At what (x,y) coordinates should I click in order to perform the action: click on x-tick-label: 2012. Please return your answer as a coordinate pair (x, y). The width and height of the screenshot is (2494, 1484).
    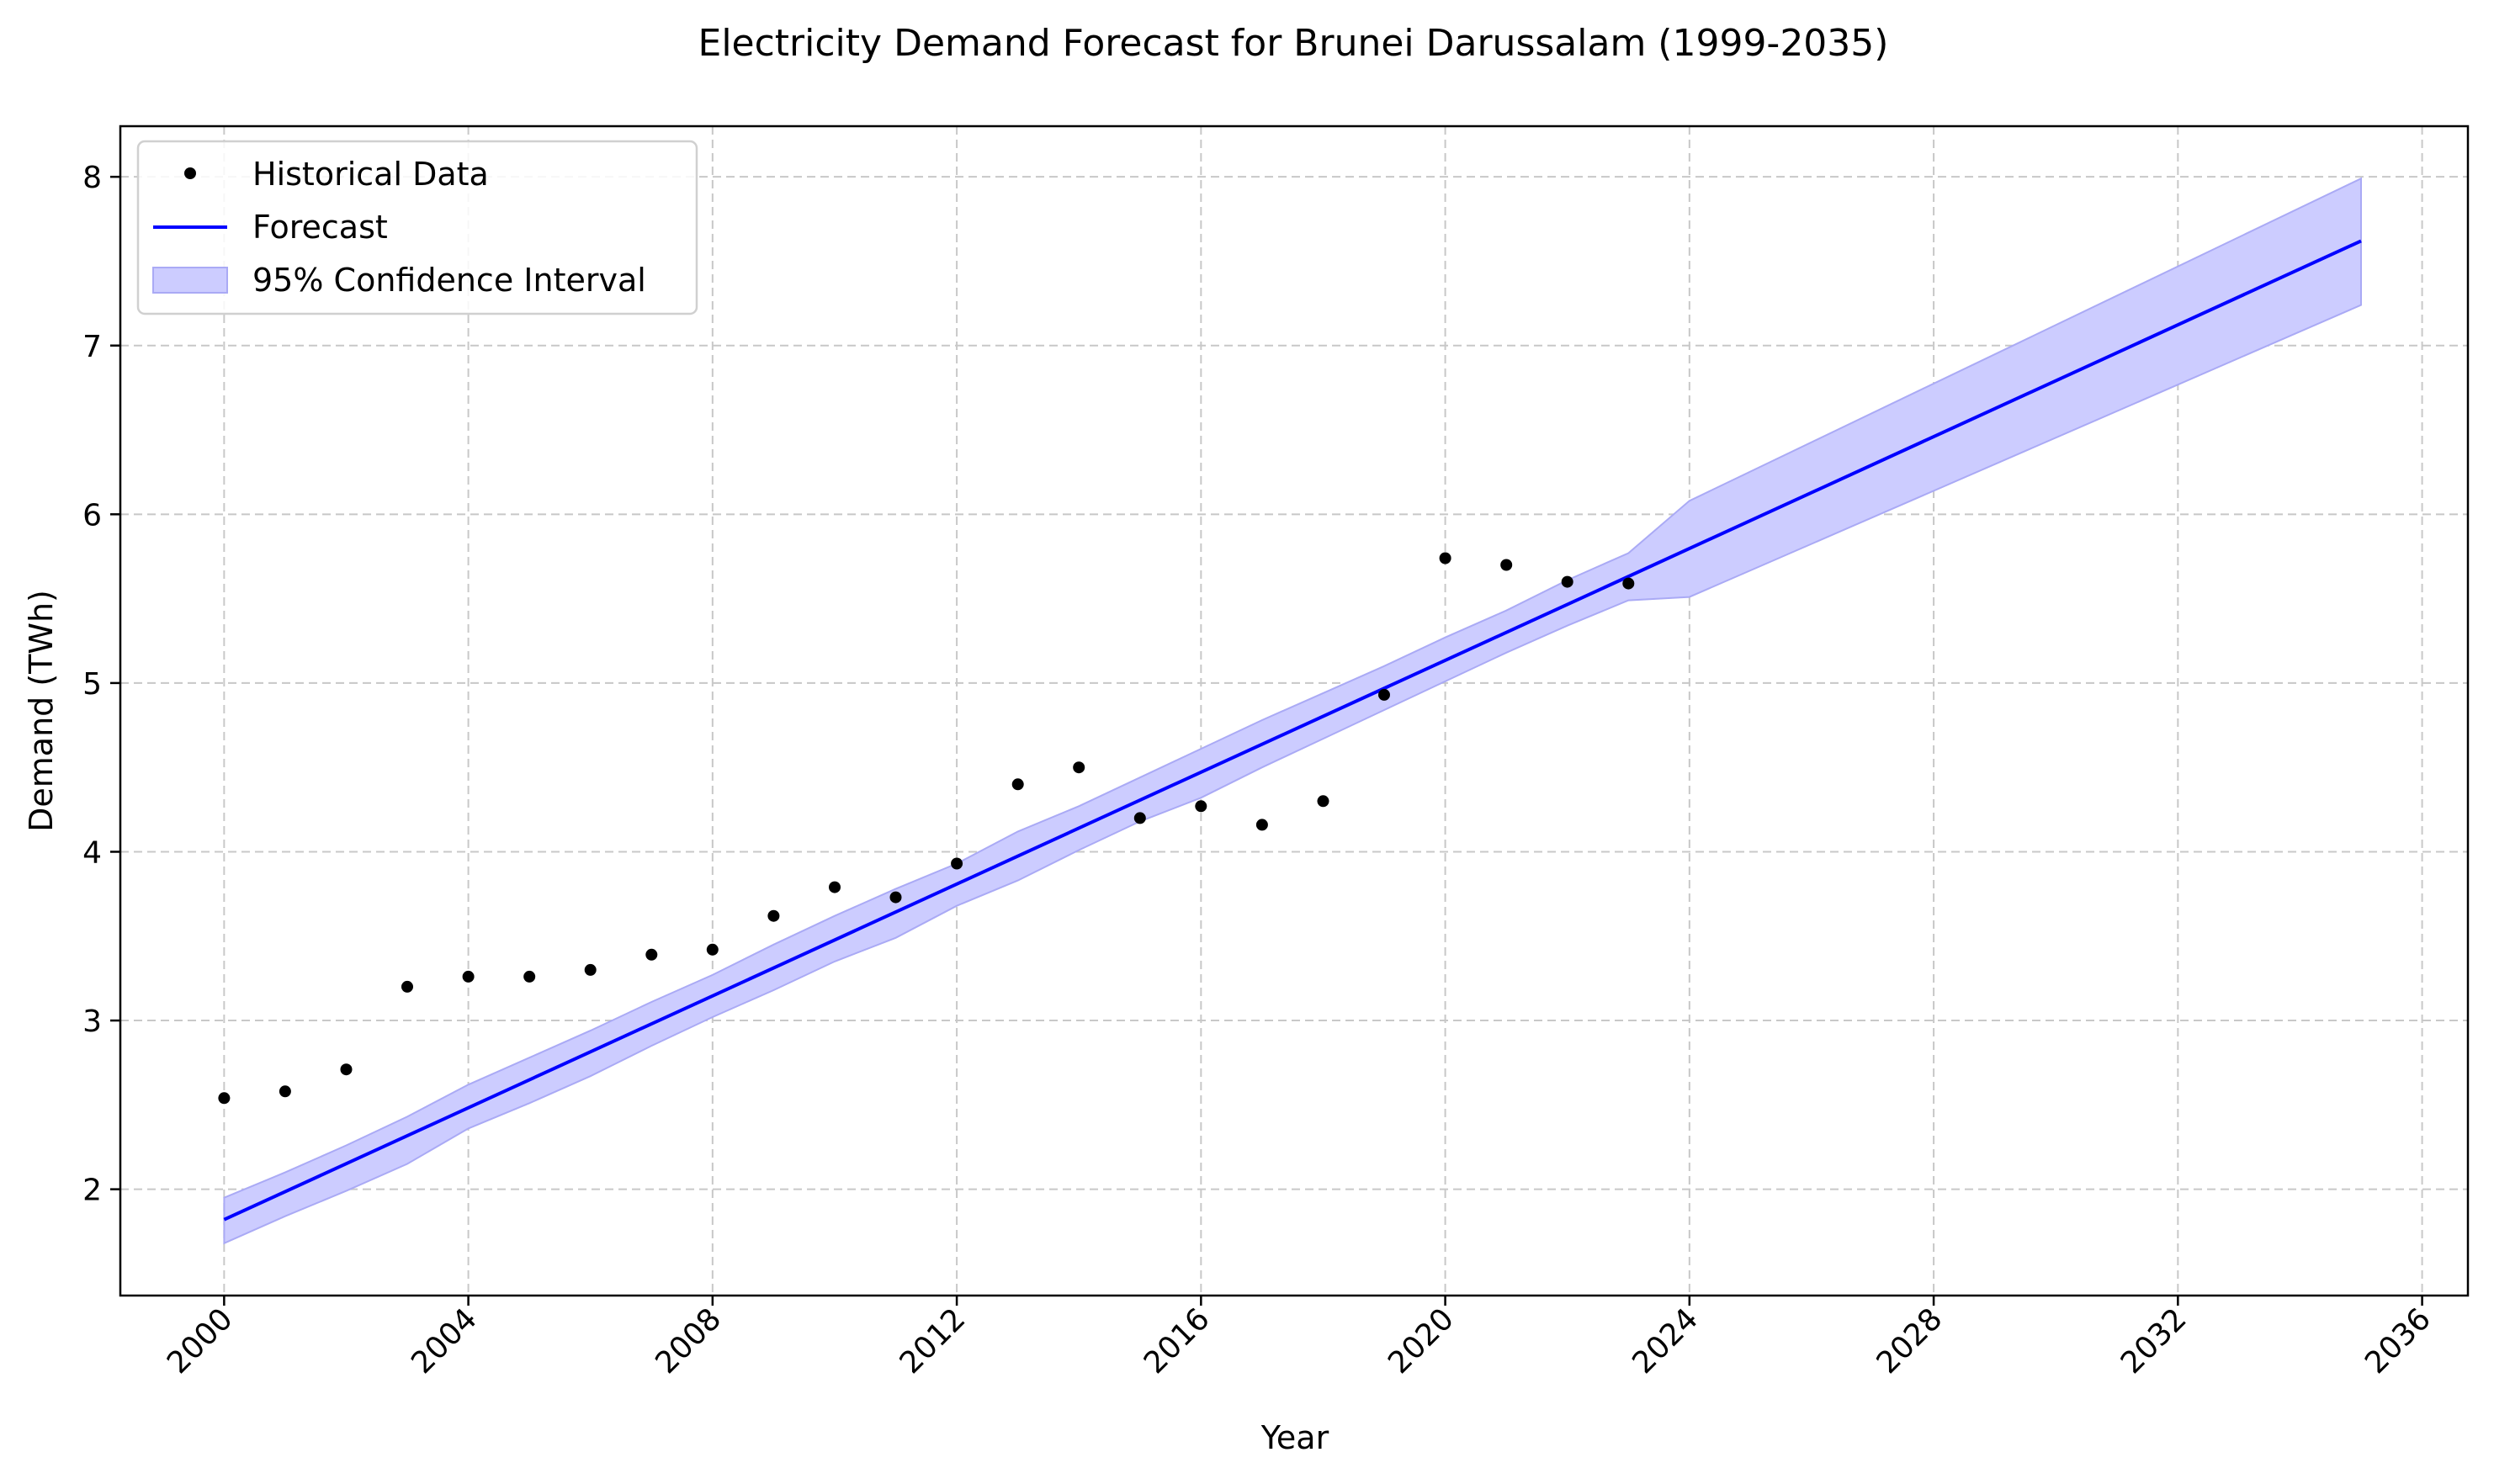
    Looking at the image, I should click on (934, 1341).